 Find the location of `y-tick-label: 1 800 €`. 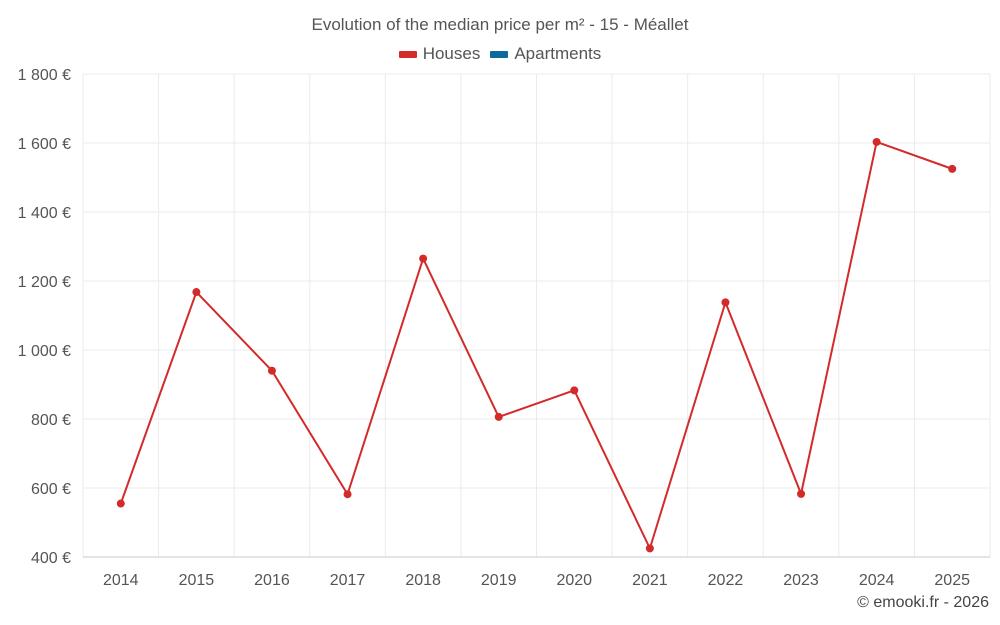

y-tick-label: 1 800 € is located at coordinates (44, 75).